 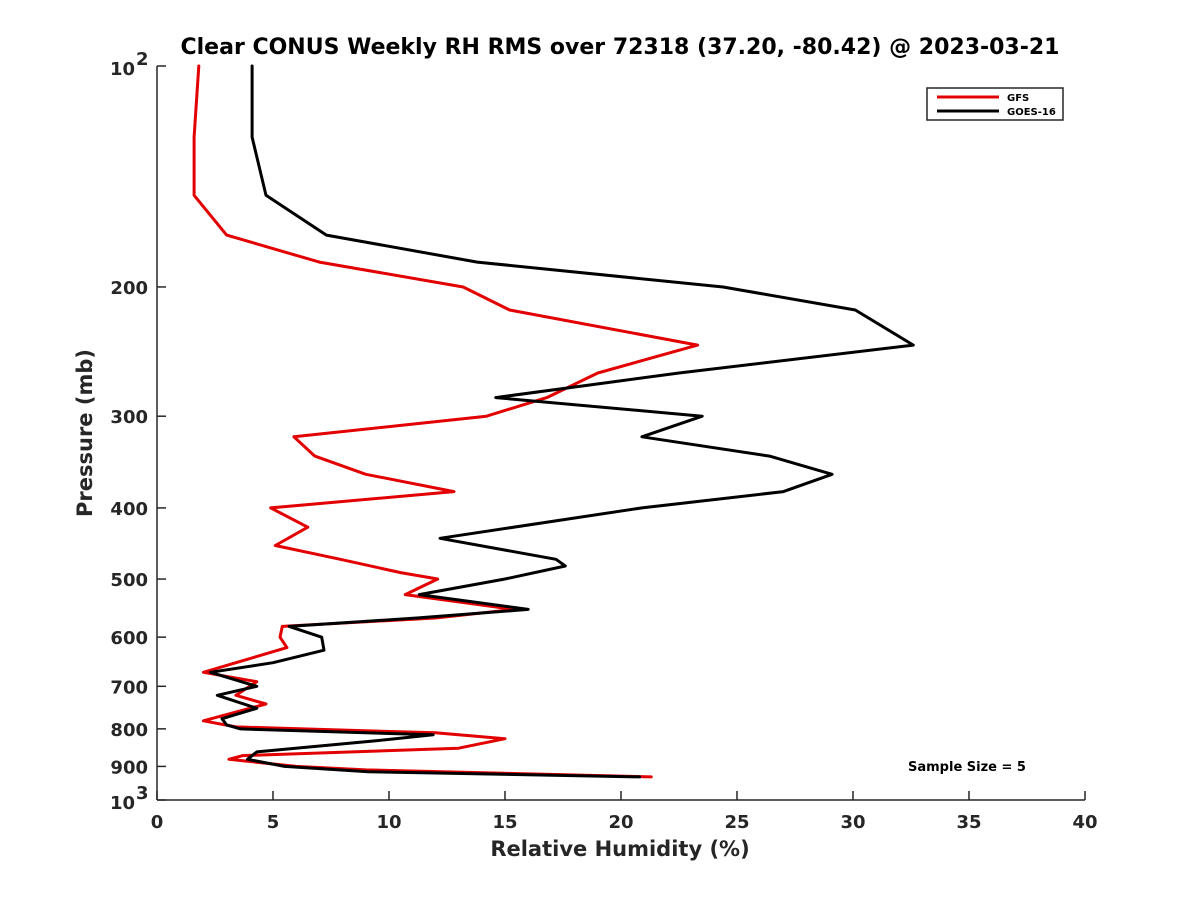 What do you see at coordinates (157, 822) in the screenshot?
I see `x-tick-label: 0` at bounding box center [157, 822].